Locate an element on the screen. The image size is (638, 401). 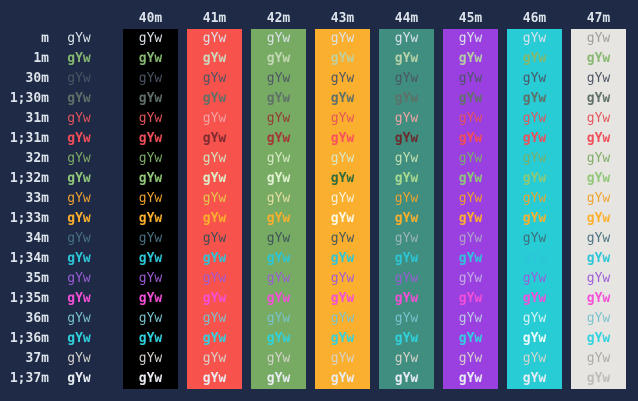
header-row: 40m 41m 42m 43m 44m 45m 46m 47m is located at coordinates (319, 18).